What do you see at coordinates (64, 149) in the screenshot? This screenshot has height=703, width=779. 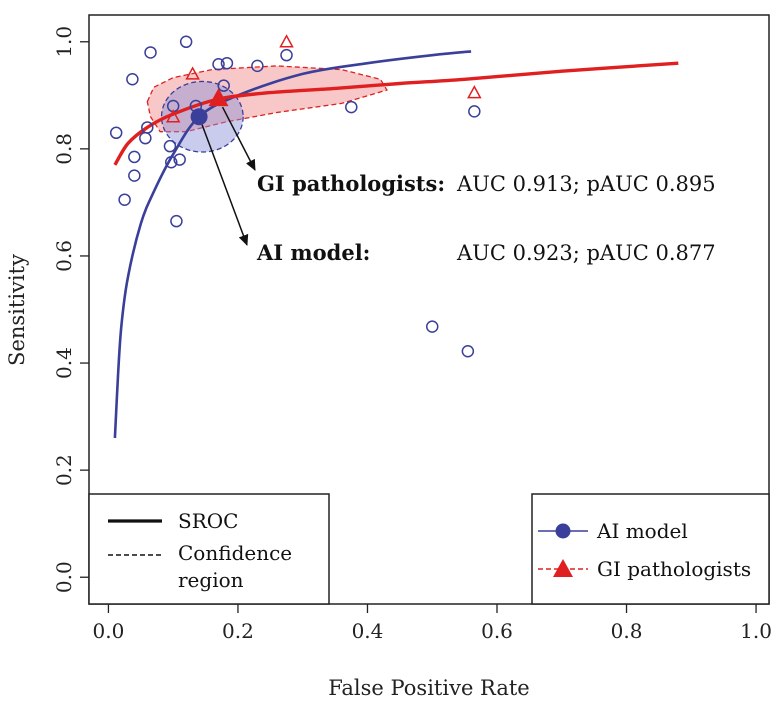 I see `y-tick-label: 0.8` at bounding box center [64, 149].